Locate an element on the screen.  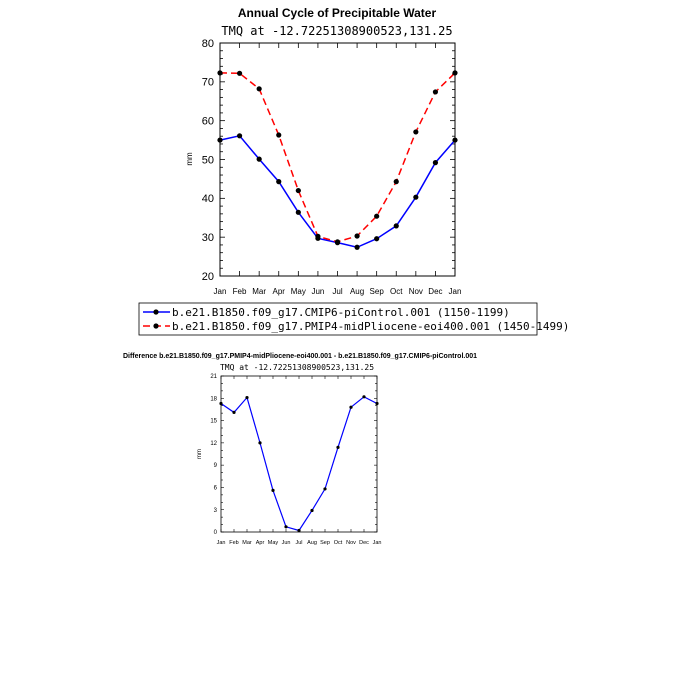
y-tick-label: 30 is located at coordinates (208, 238).